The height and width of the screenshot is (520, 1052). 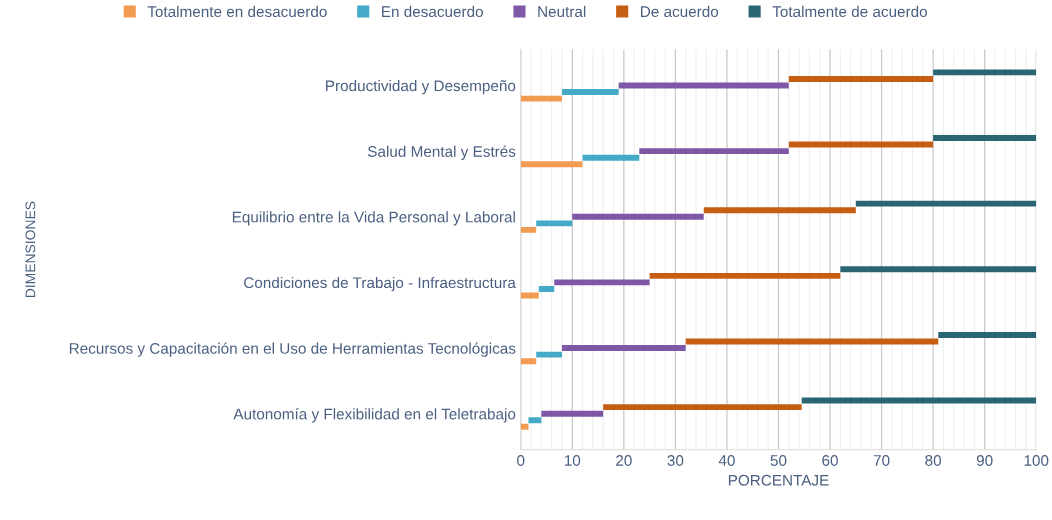 What do you see at coordinates (778, 460) in the screenshot?
I see `x-tick-label: 50` at bounding box center [778, 460].